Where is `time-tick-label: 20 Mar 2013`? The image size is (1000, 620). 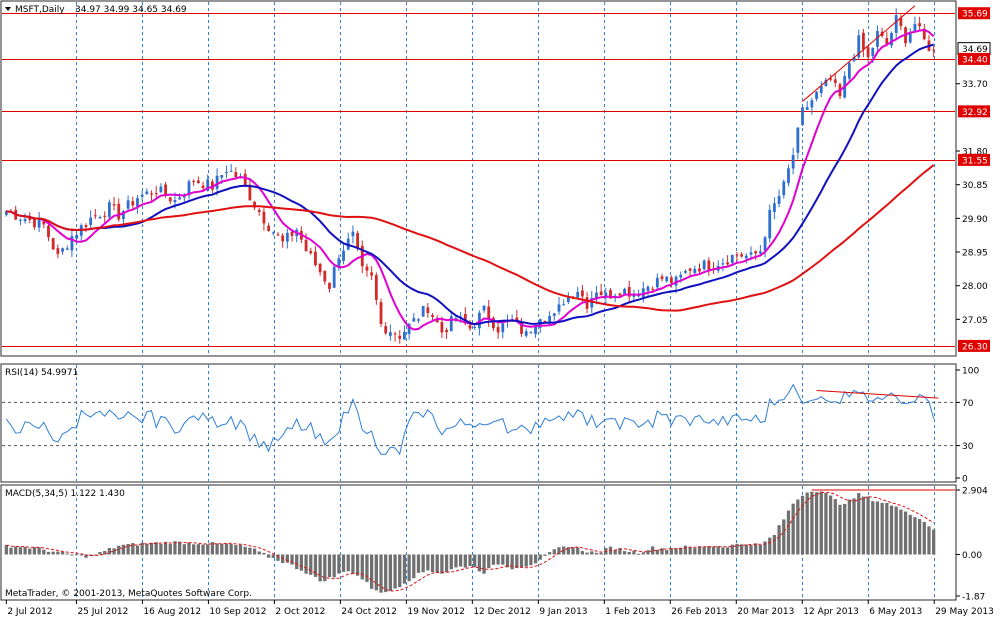
time-tick-label: 20 Mar 2013 is located at coordinates (765, 612).